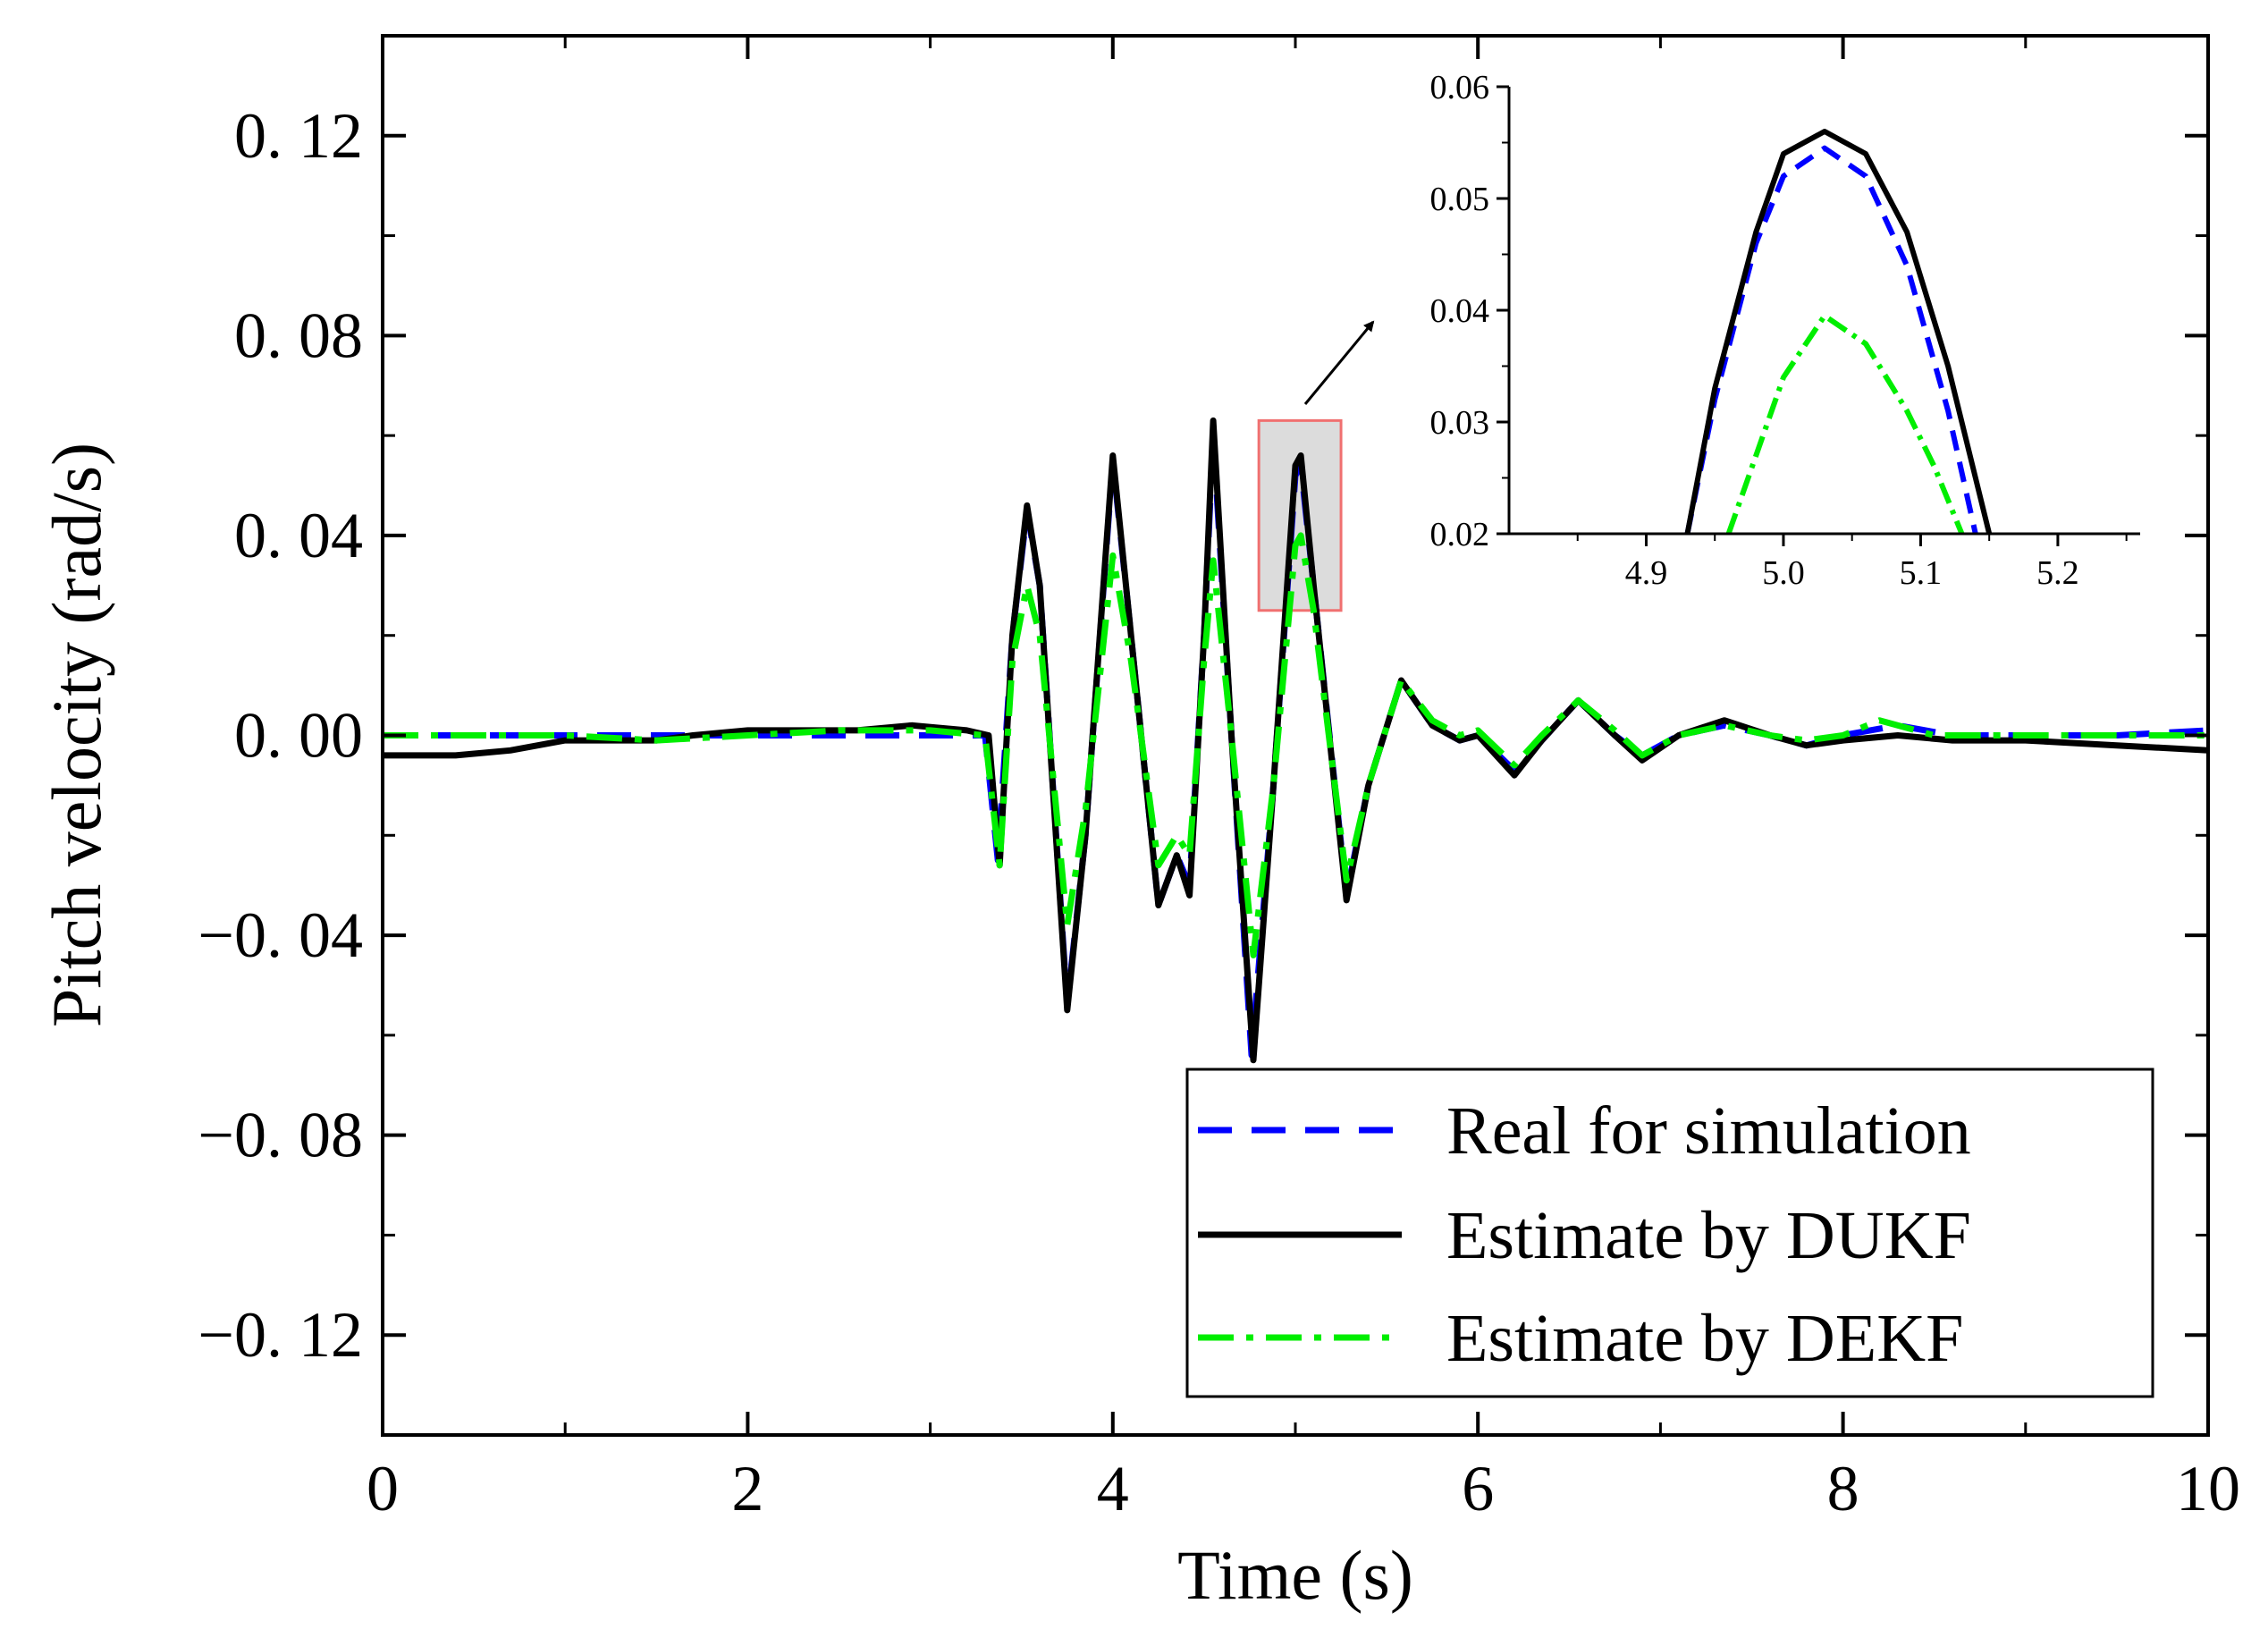 The width and height of the screenshot is (2268, 1629). What do you see at coordinates (1460, 423) in the screenshot?
I see `inset-y-tick-label: 0.03` at bounding box center [1460, 423].